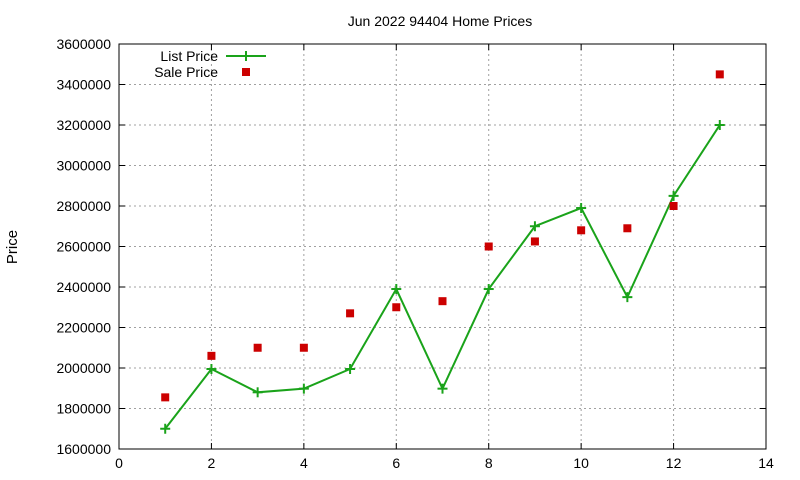  Describe the element at coordinates (83, 85) in the screenshot. I see `y-tick-label: 3400000` at that location.